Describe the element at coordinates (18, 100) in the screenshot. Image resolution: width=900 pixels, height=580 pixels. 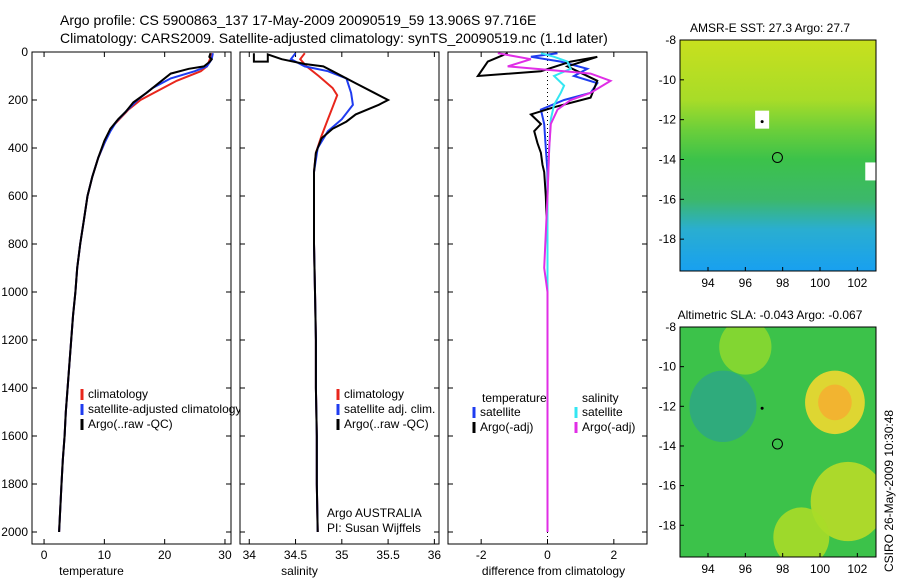
I see `y-tick-label: 200` at that location.